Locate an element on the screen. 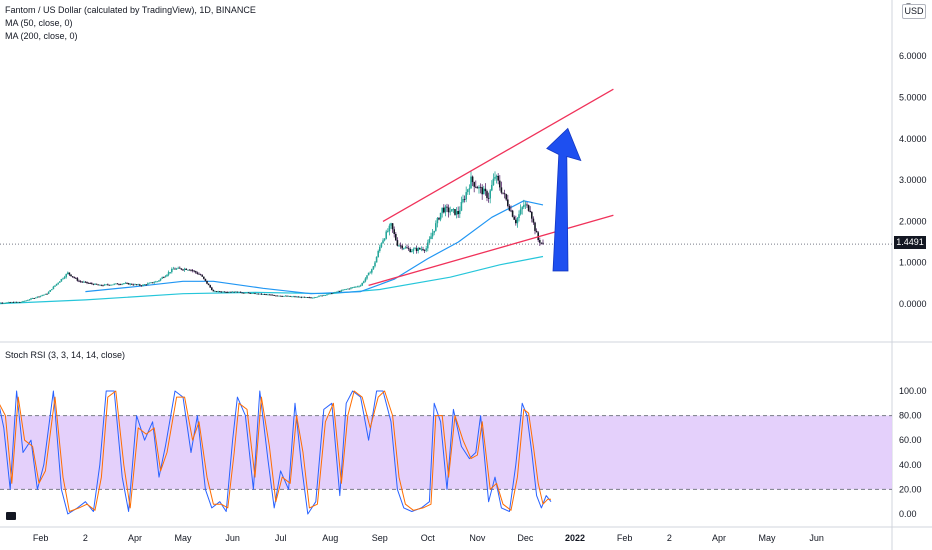 This screenshot has width=932, height=550. time-tick-label: Feb is located at coordinates (41, 538).